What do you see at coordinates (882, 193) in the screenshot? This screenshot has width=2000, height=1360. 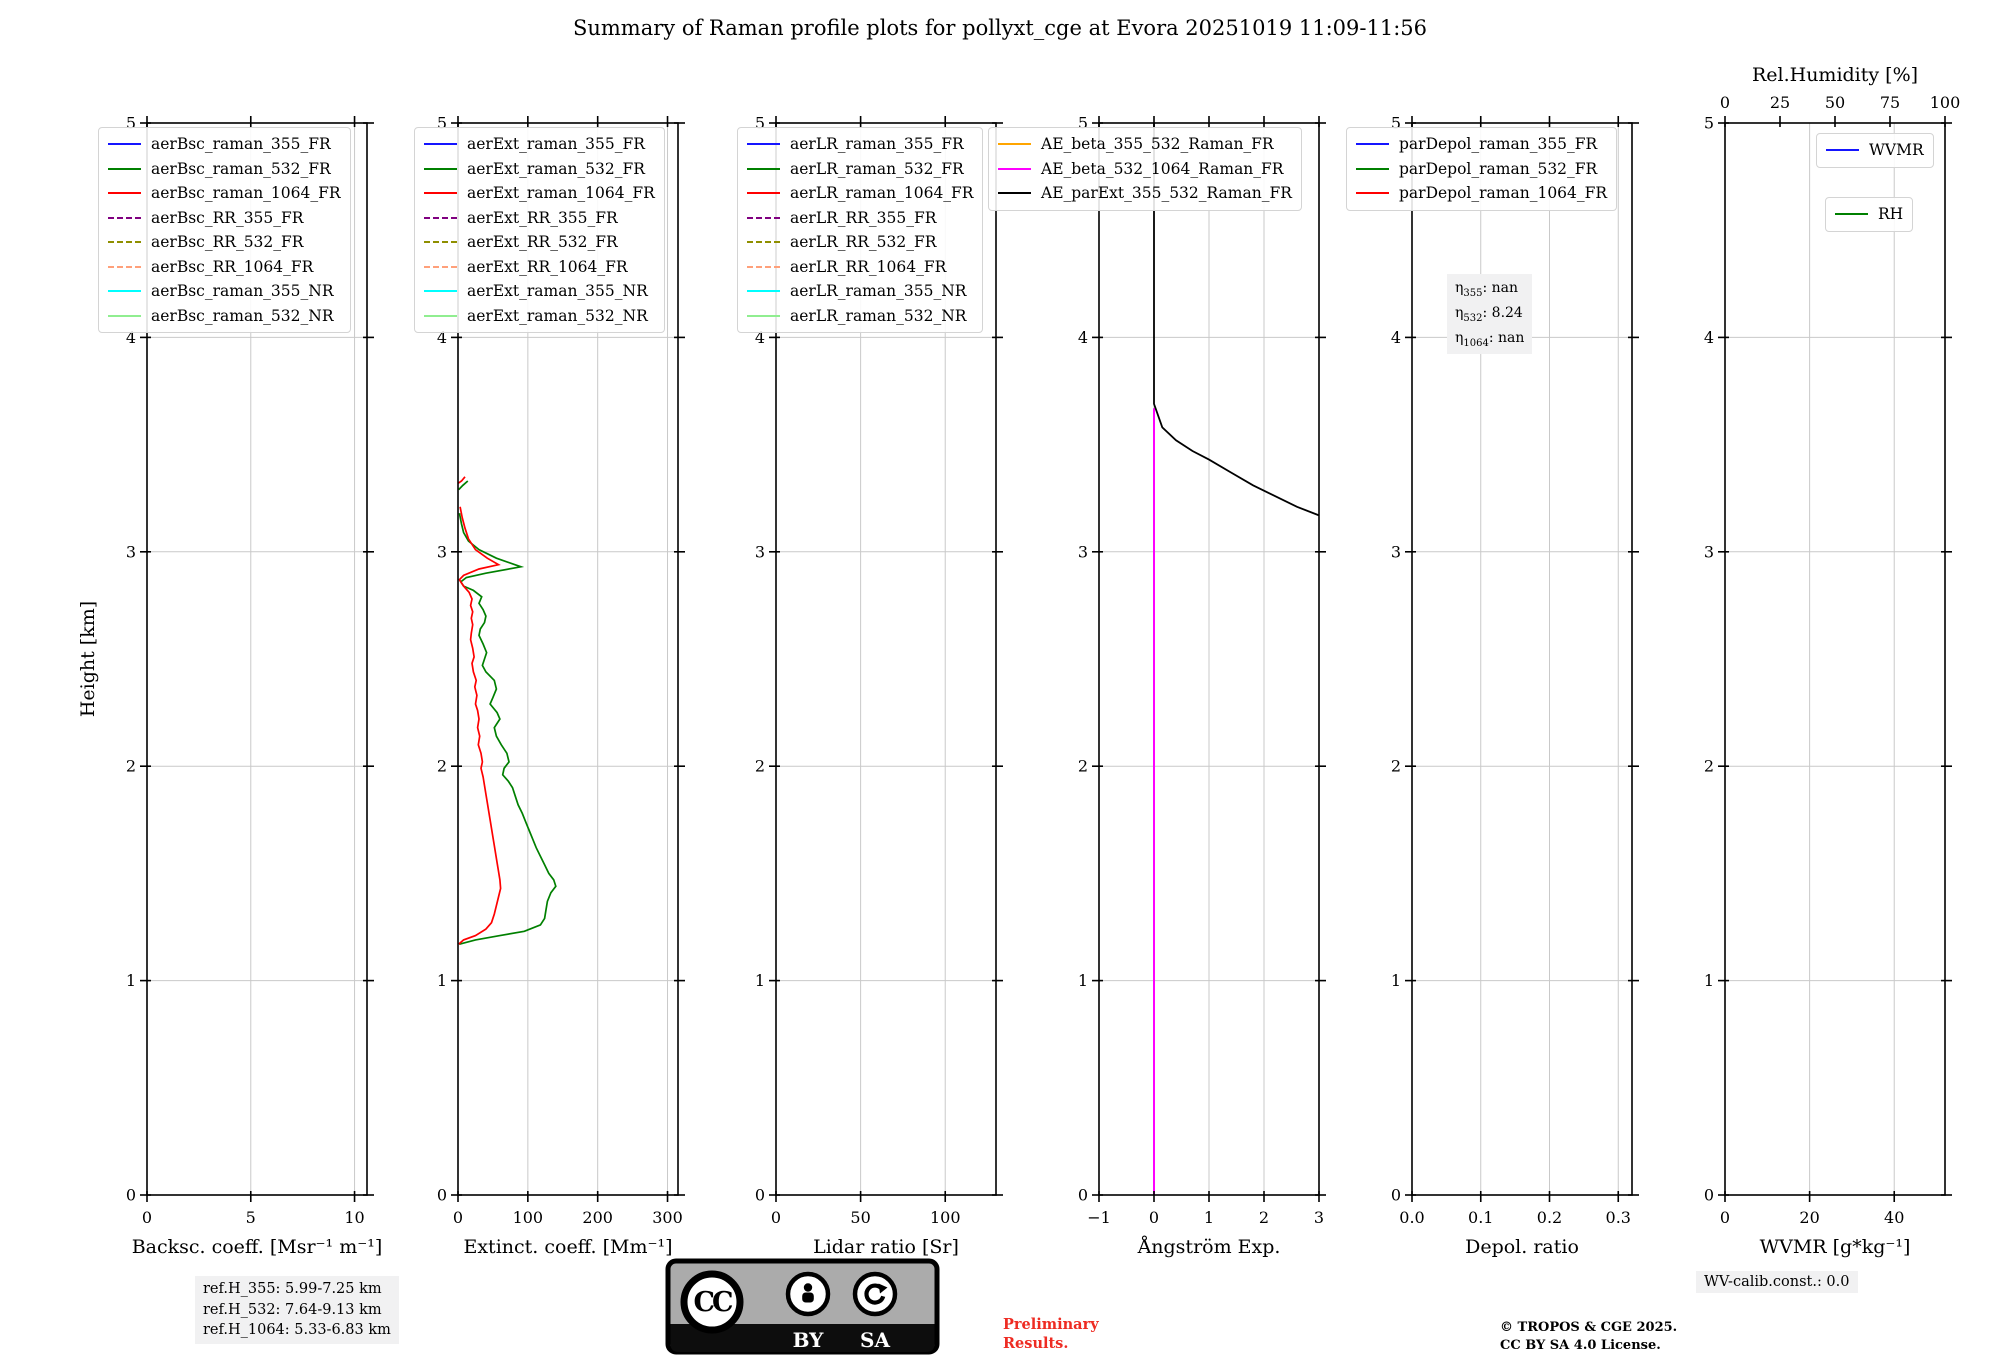 I see `legend-label: aerLR_raman_1064_FR` at bounding box center [882, 193].